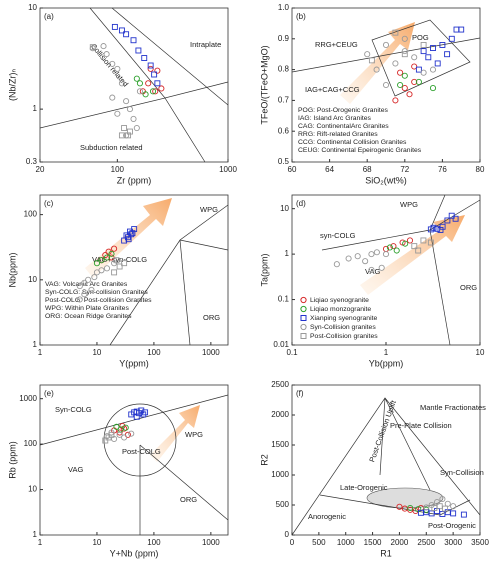 The height and width of the screenshot is (567, 500). What do you see at coordinates (386, 553) in the screenshot?
I see `x-axis-label: R1` at bounding box center [386, 553].